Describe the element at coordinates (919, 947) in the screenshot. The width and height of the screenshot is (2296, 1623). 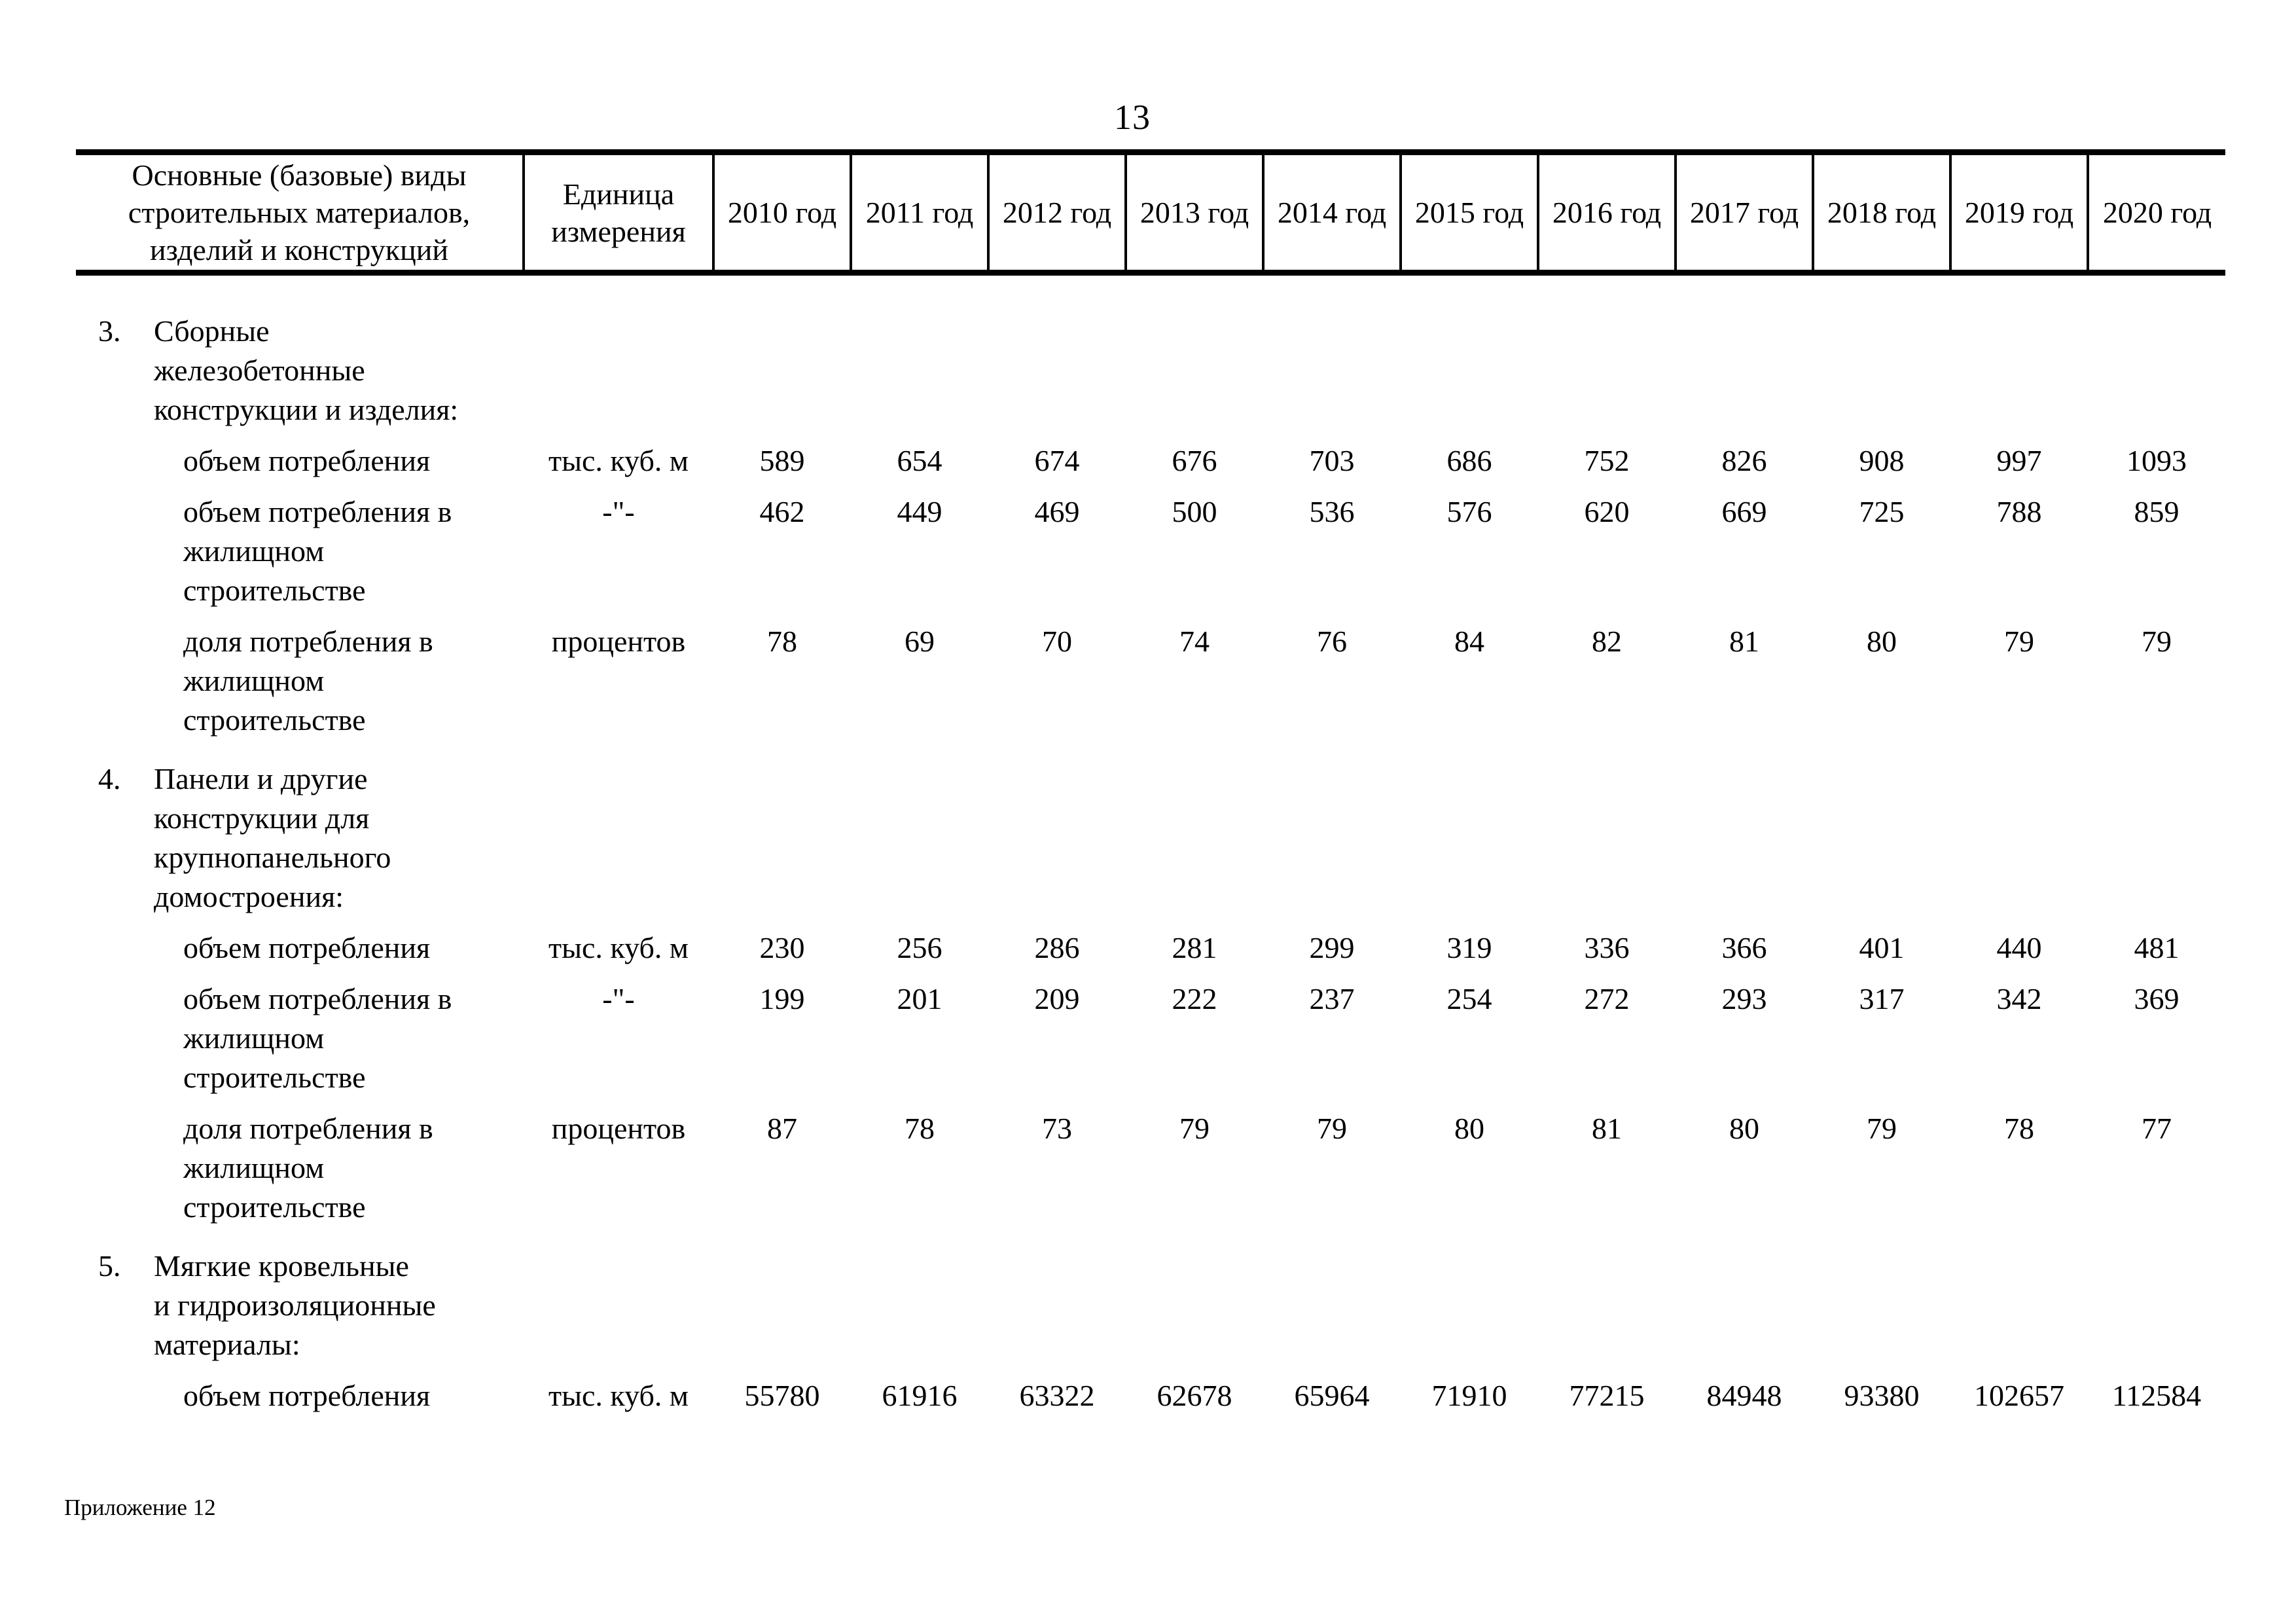
I see `row-value: 256` at that location.